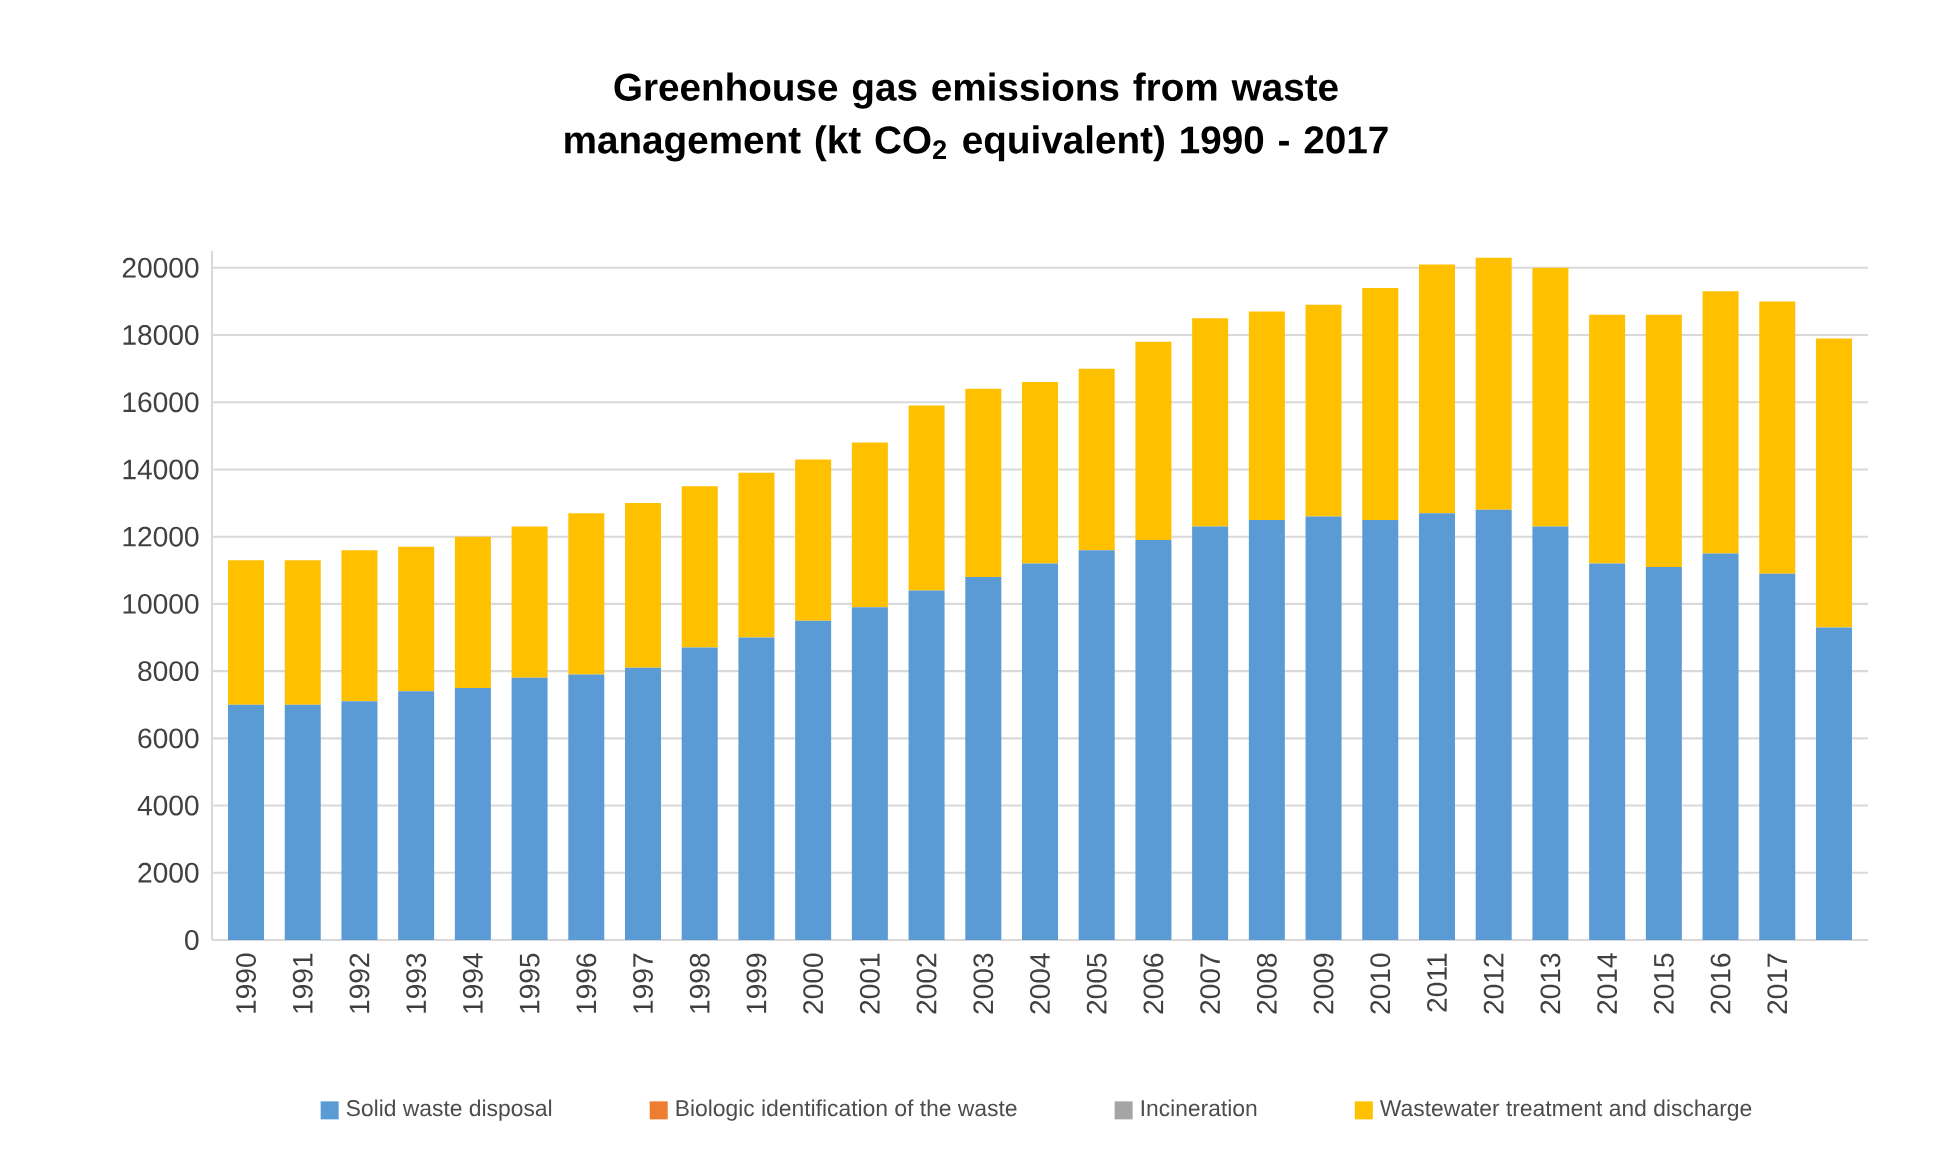 This screenshot has height=1162, width=1953. What do you see at coordinates (1720, 983) in the screenshot?
I see `x-tick-label: 2016` at bounding box center [1720, 983].